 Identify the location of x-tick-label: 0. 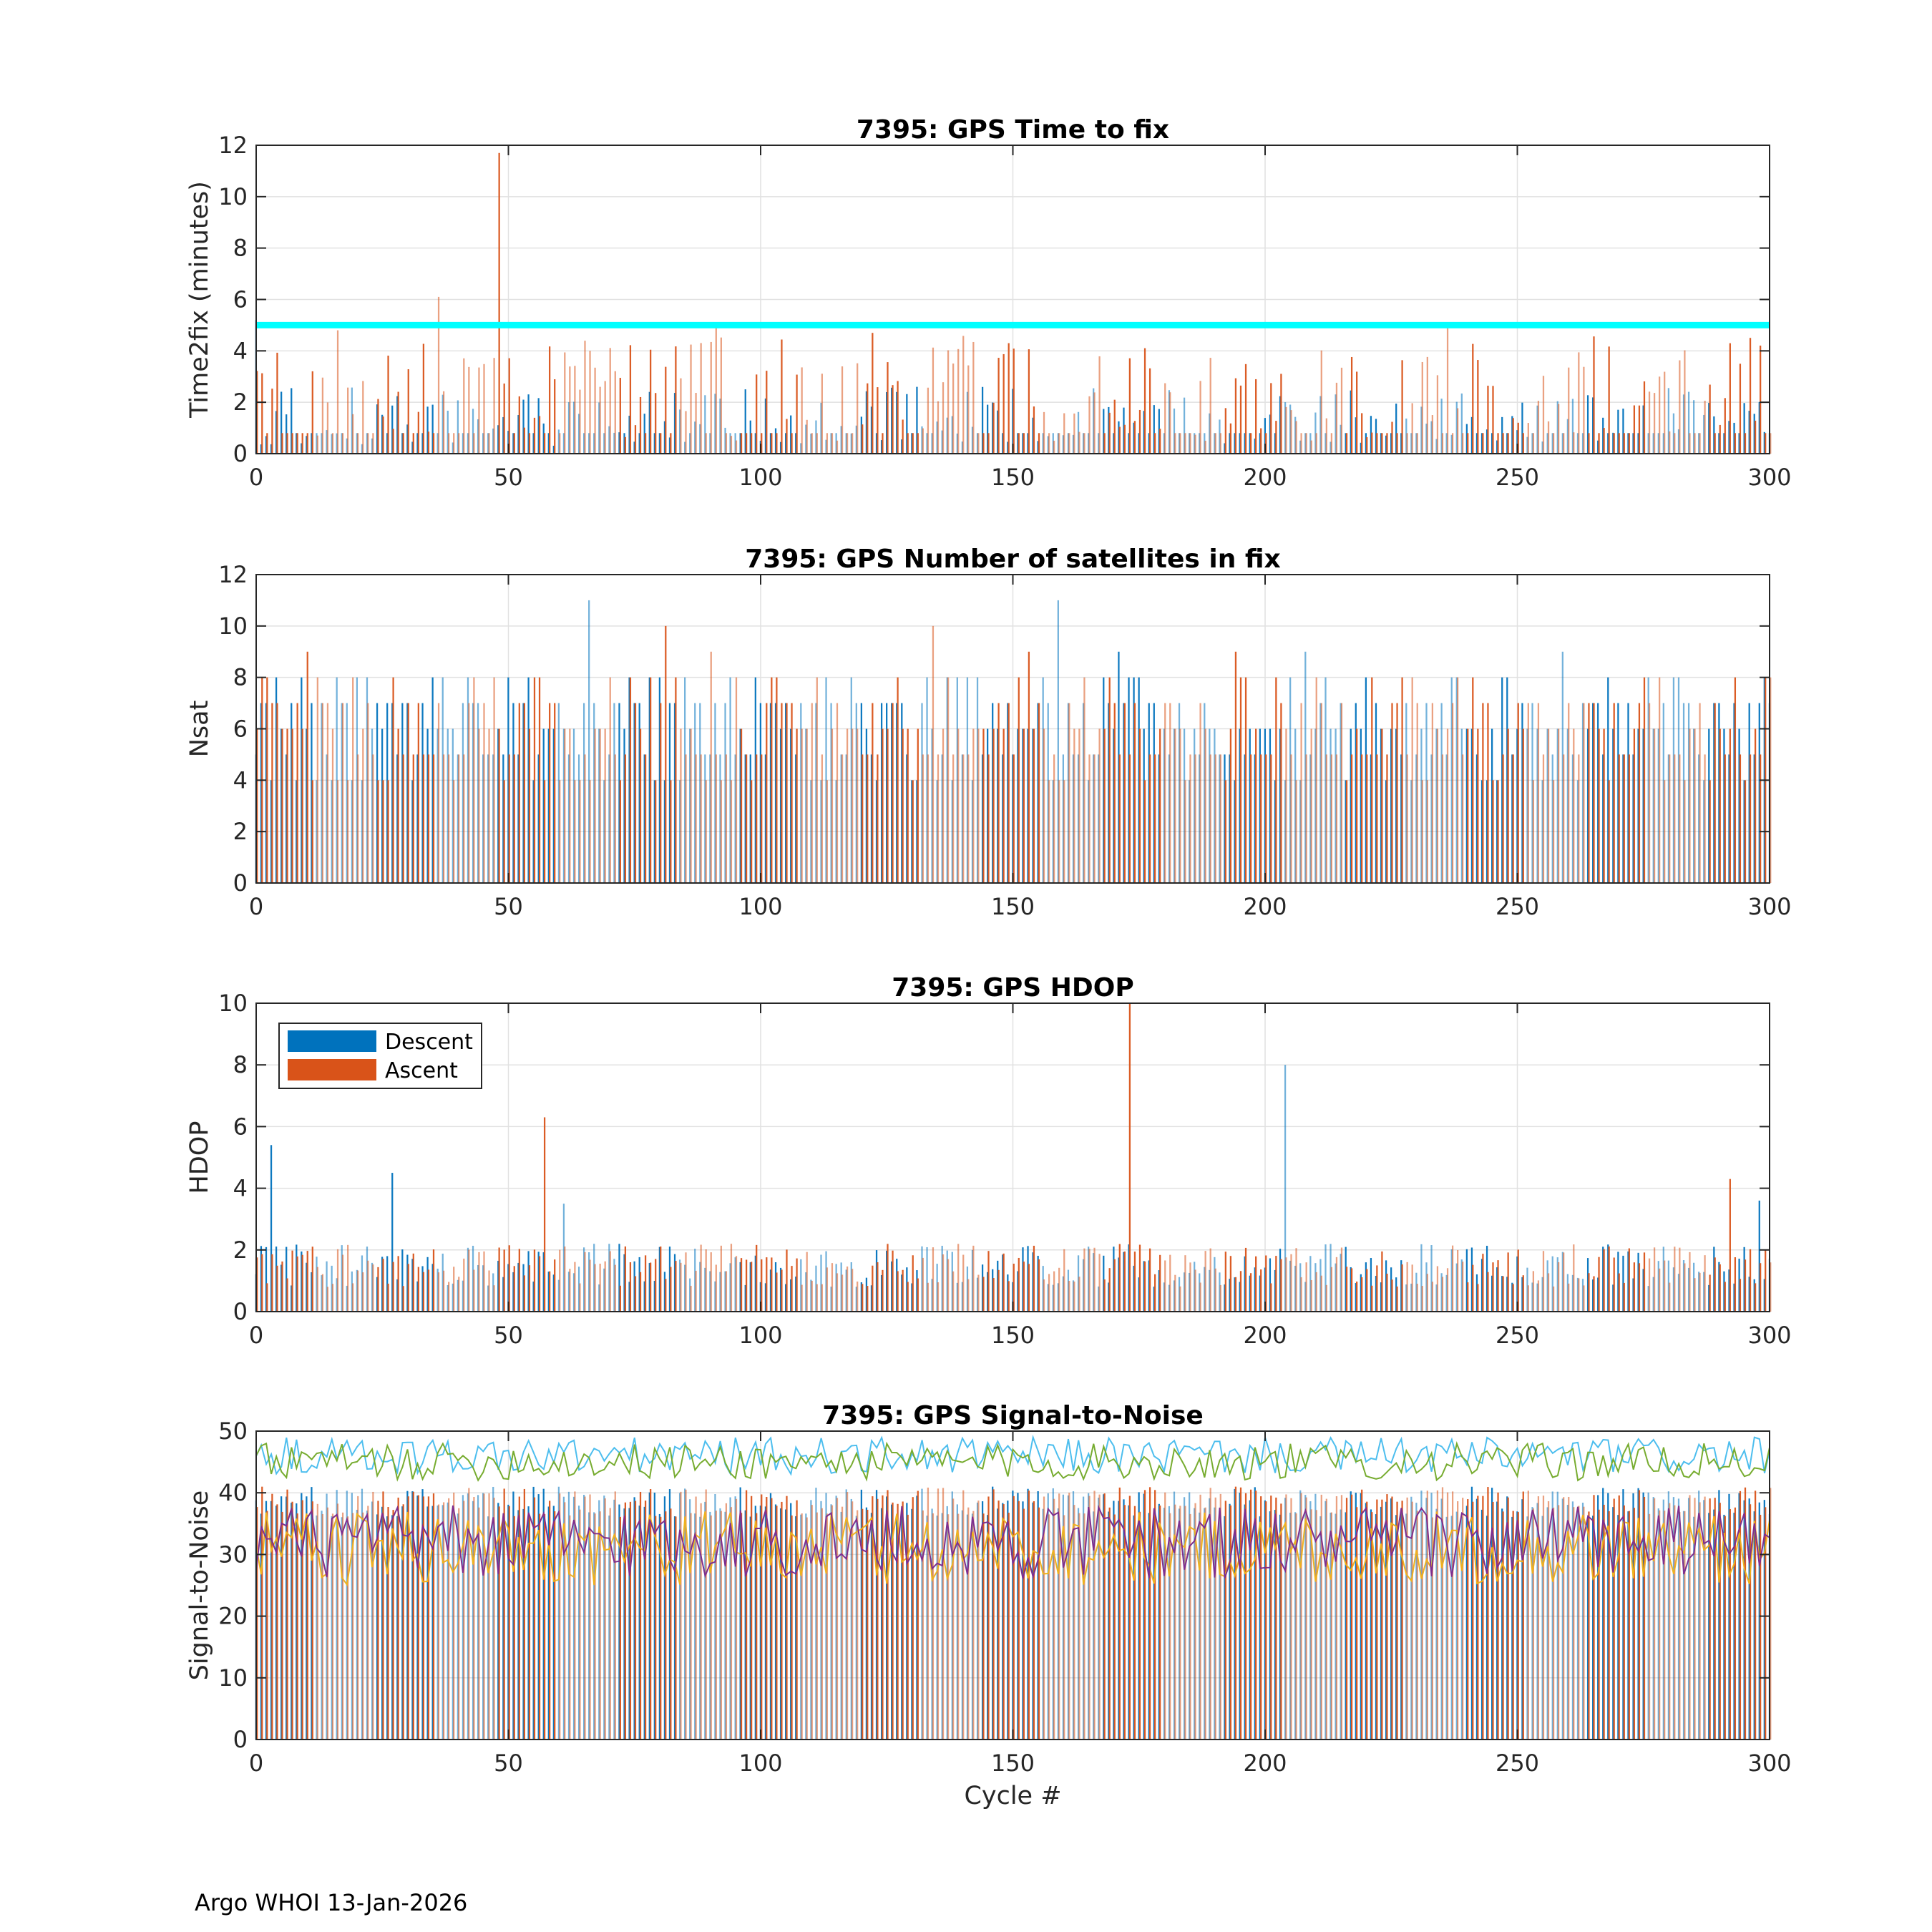
(256, 1335).